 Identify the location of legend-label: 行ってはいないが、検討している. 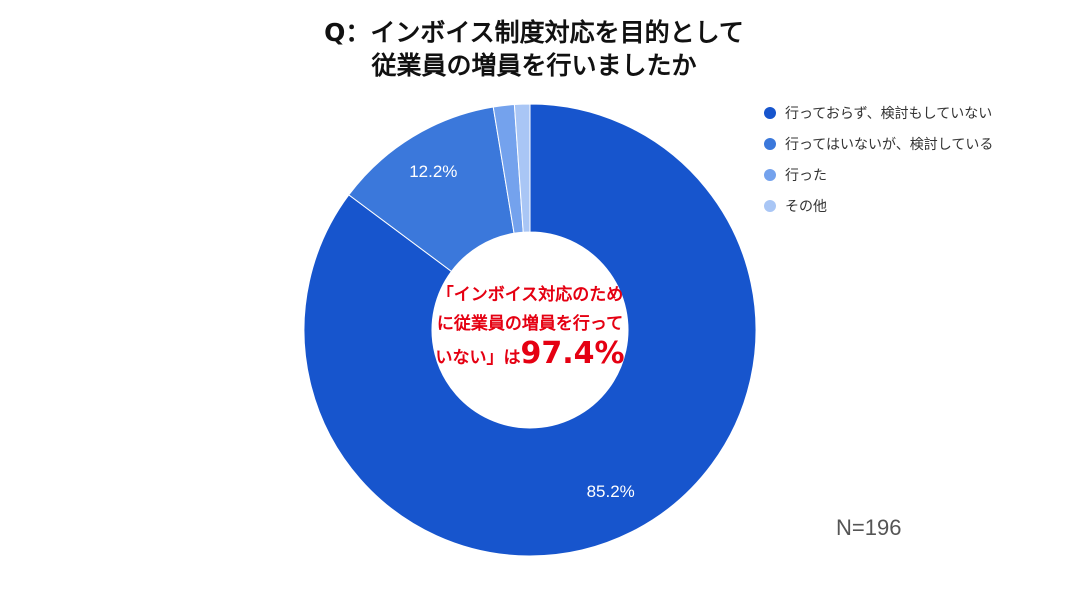
(889, 145).